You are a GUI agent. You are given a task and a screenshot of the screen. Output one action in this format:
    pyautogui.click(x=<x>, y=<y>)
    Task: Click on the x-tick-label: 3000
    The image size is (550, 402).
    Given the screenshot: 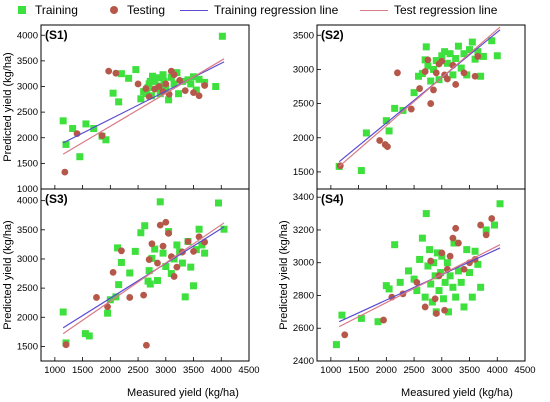 What is the action you would take?
    pyautogui.click(x=441, y=370)
    